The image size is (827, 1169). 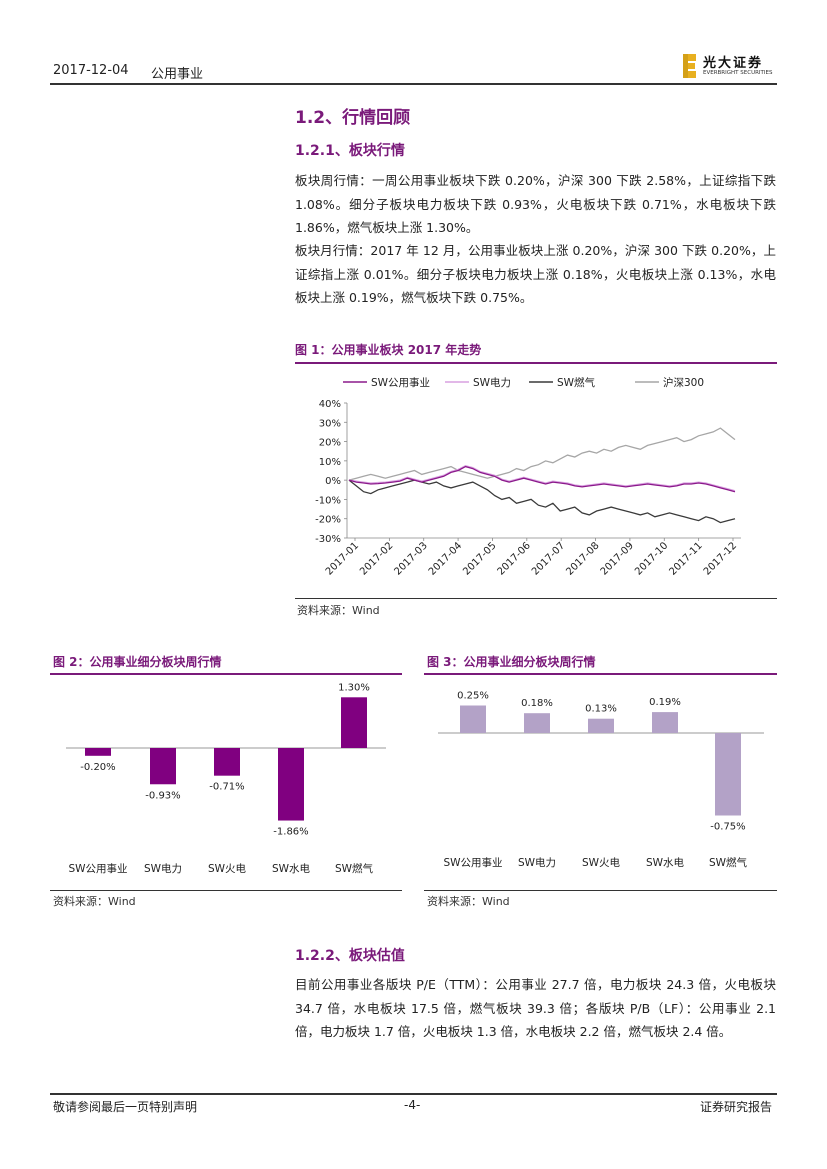 What do you see at coordinates (601, 709) in the screenshot?
I see `data-label-2: 0.13%` at bounding box center [601, 709].